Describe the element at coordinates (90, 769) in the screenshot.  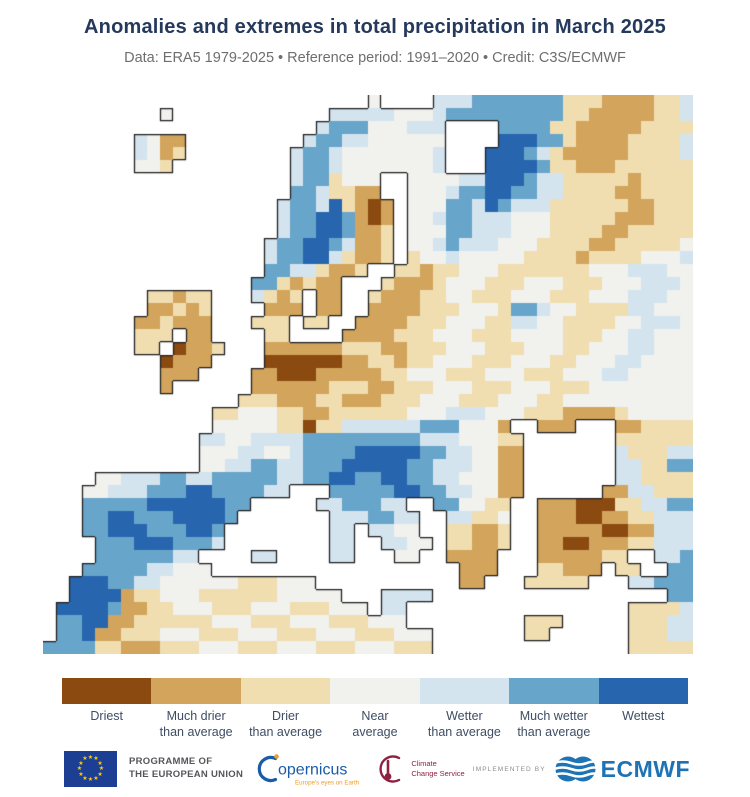
I see `eu-flag-icon: ★ ★ ★ ★ ★ ★ ★ ★ ★ ★ ★ ★` at that location.